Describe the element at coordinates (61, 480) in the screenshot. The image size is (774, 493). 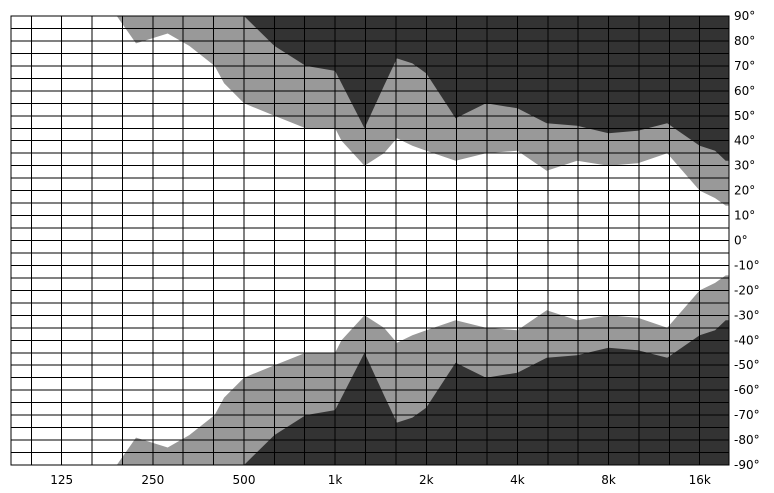
I see `x-tick-label: 125` at that location.